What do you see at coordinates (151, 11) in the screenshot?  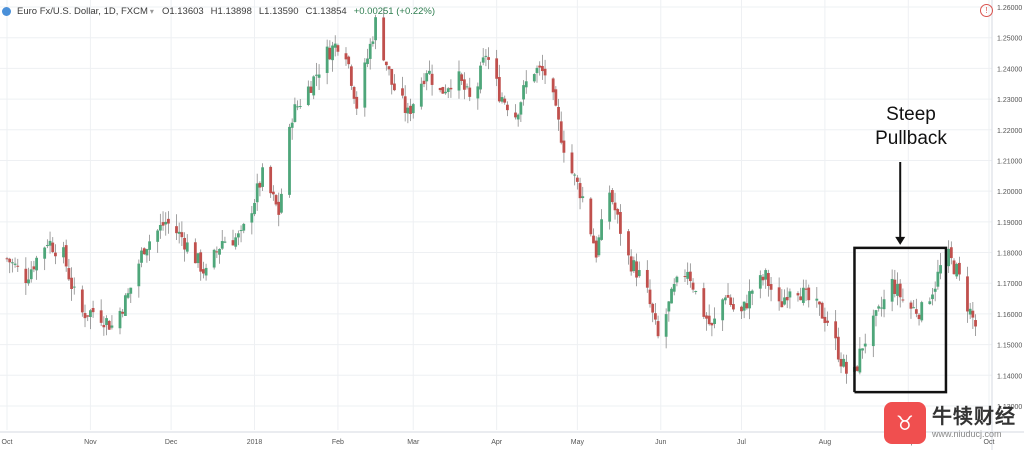 I see `chevron-down-icon: ▾` at bounding box center [151, 11].